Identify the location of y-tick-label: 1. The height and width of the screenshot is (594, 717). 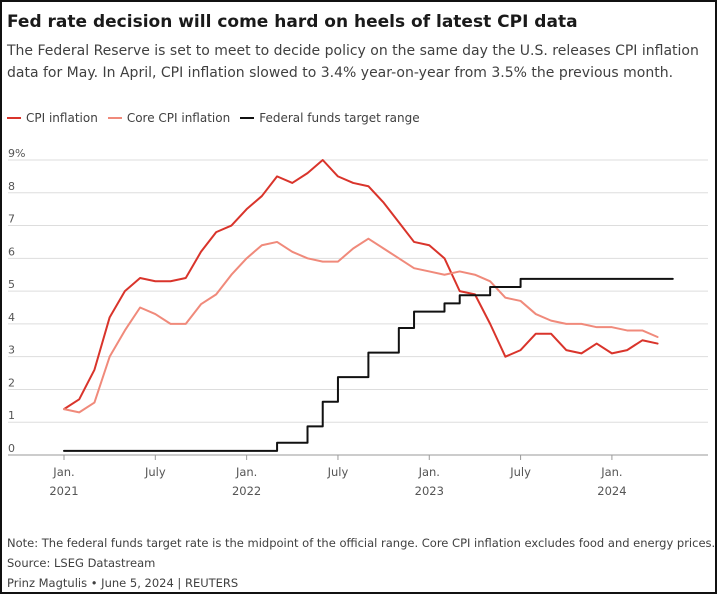
(11, 415).